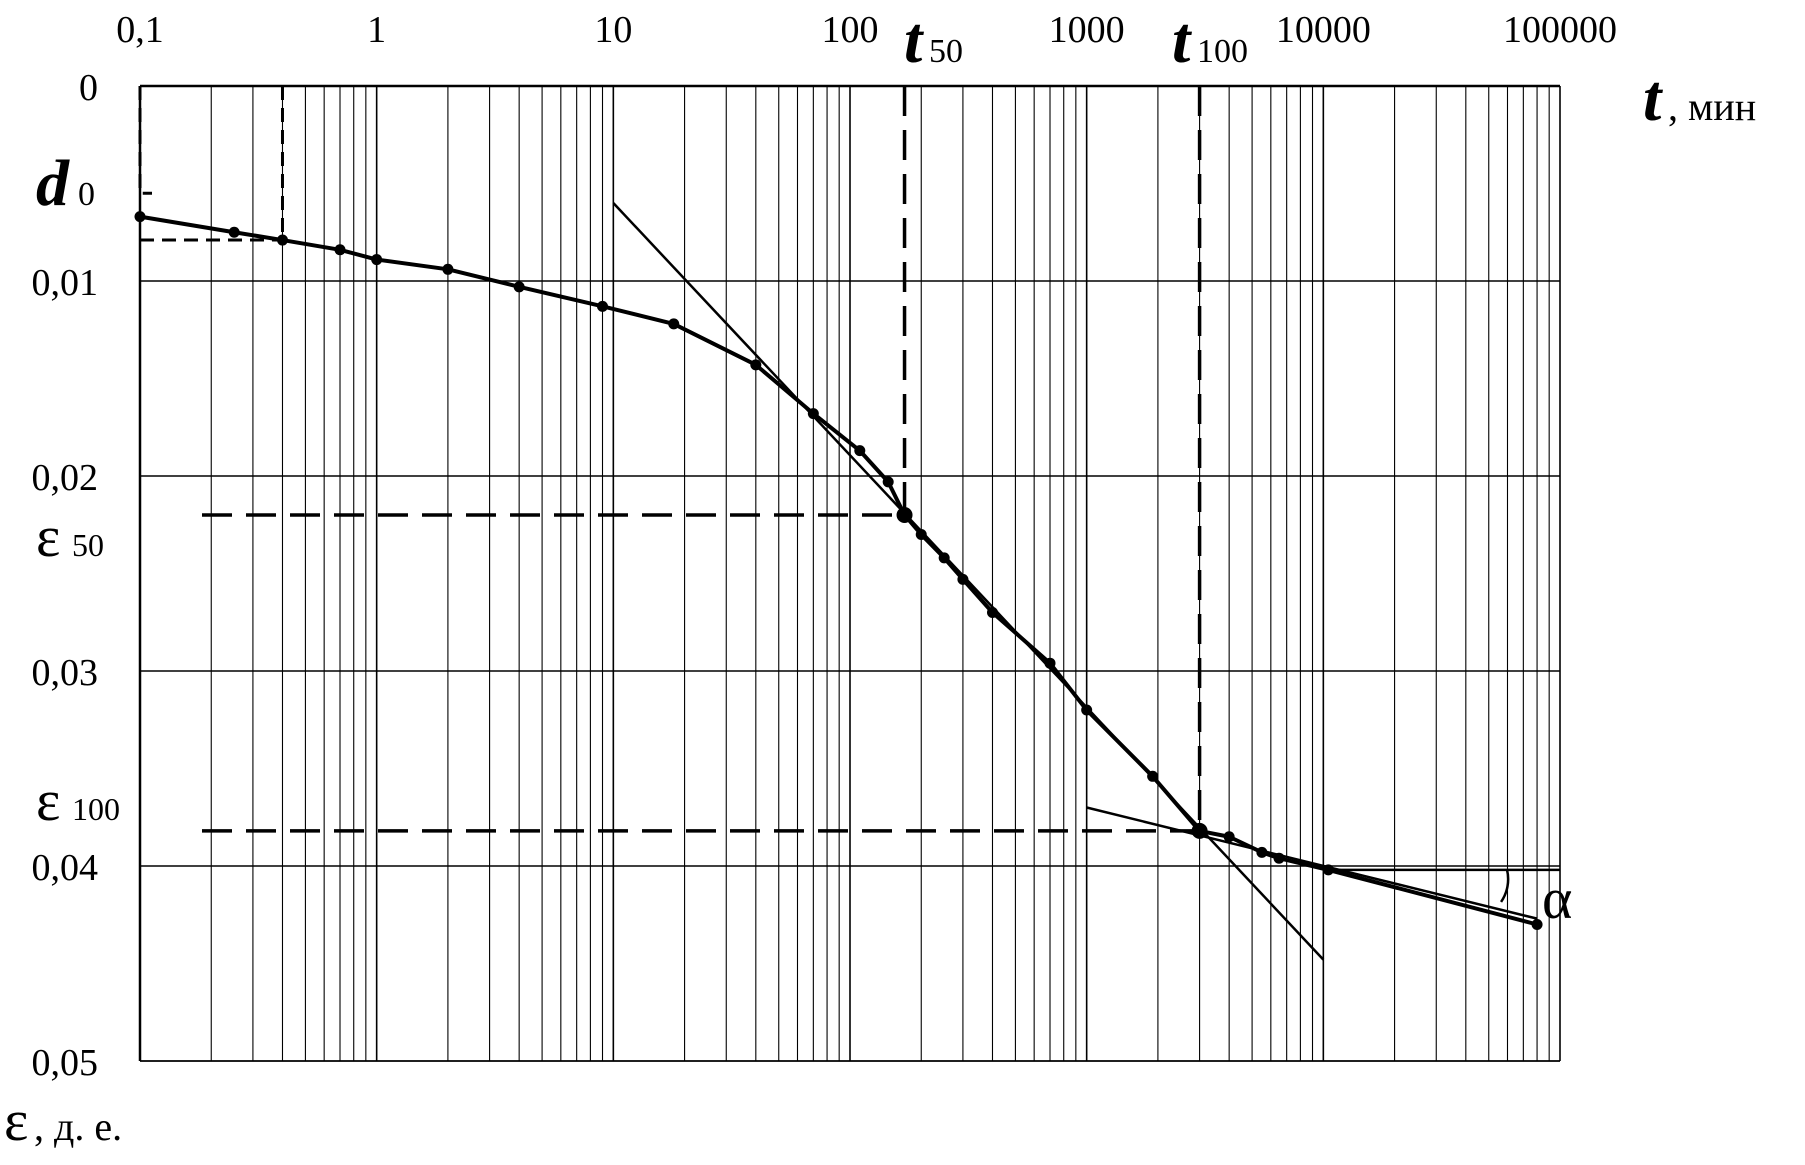 The width and height of the screenshot is (1805, 1165). I want to click on x-tick-label: 0,1, so click(140, 30).